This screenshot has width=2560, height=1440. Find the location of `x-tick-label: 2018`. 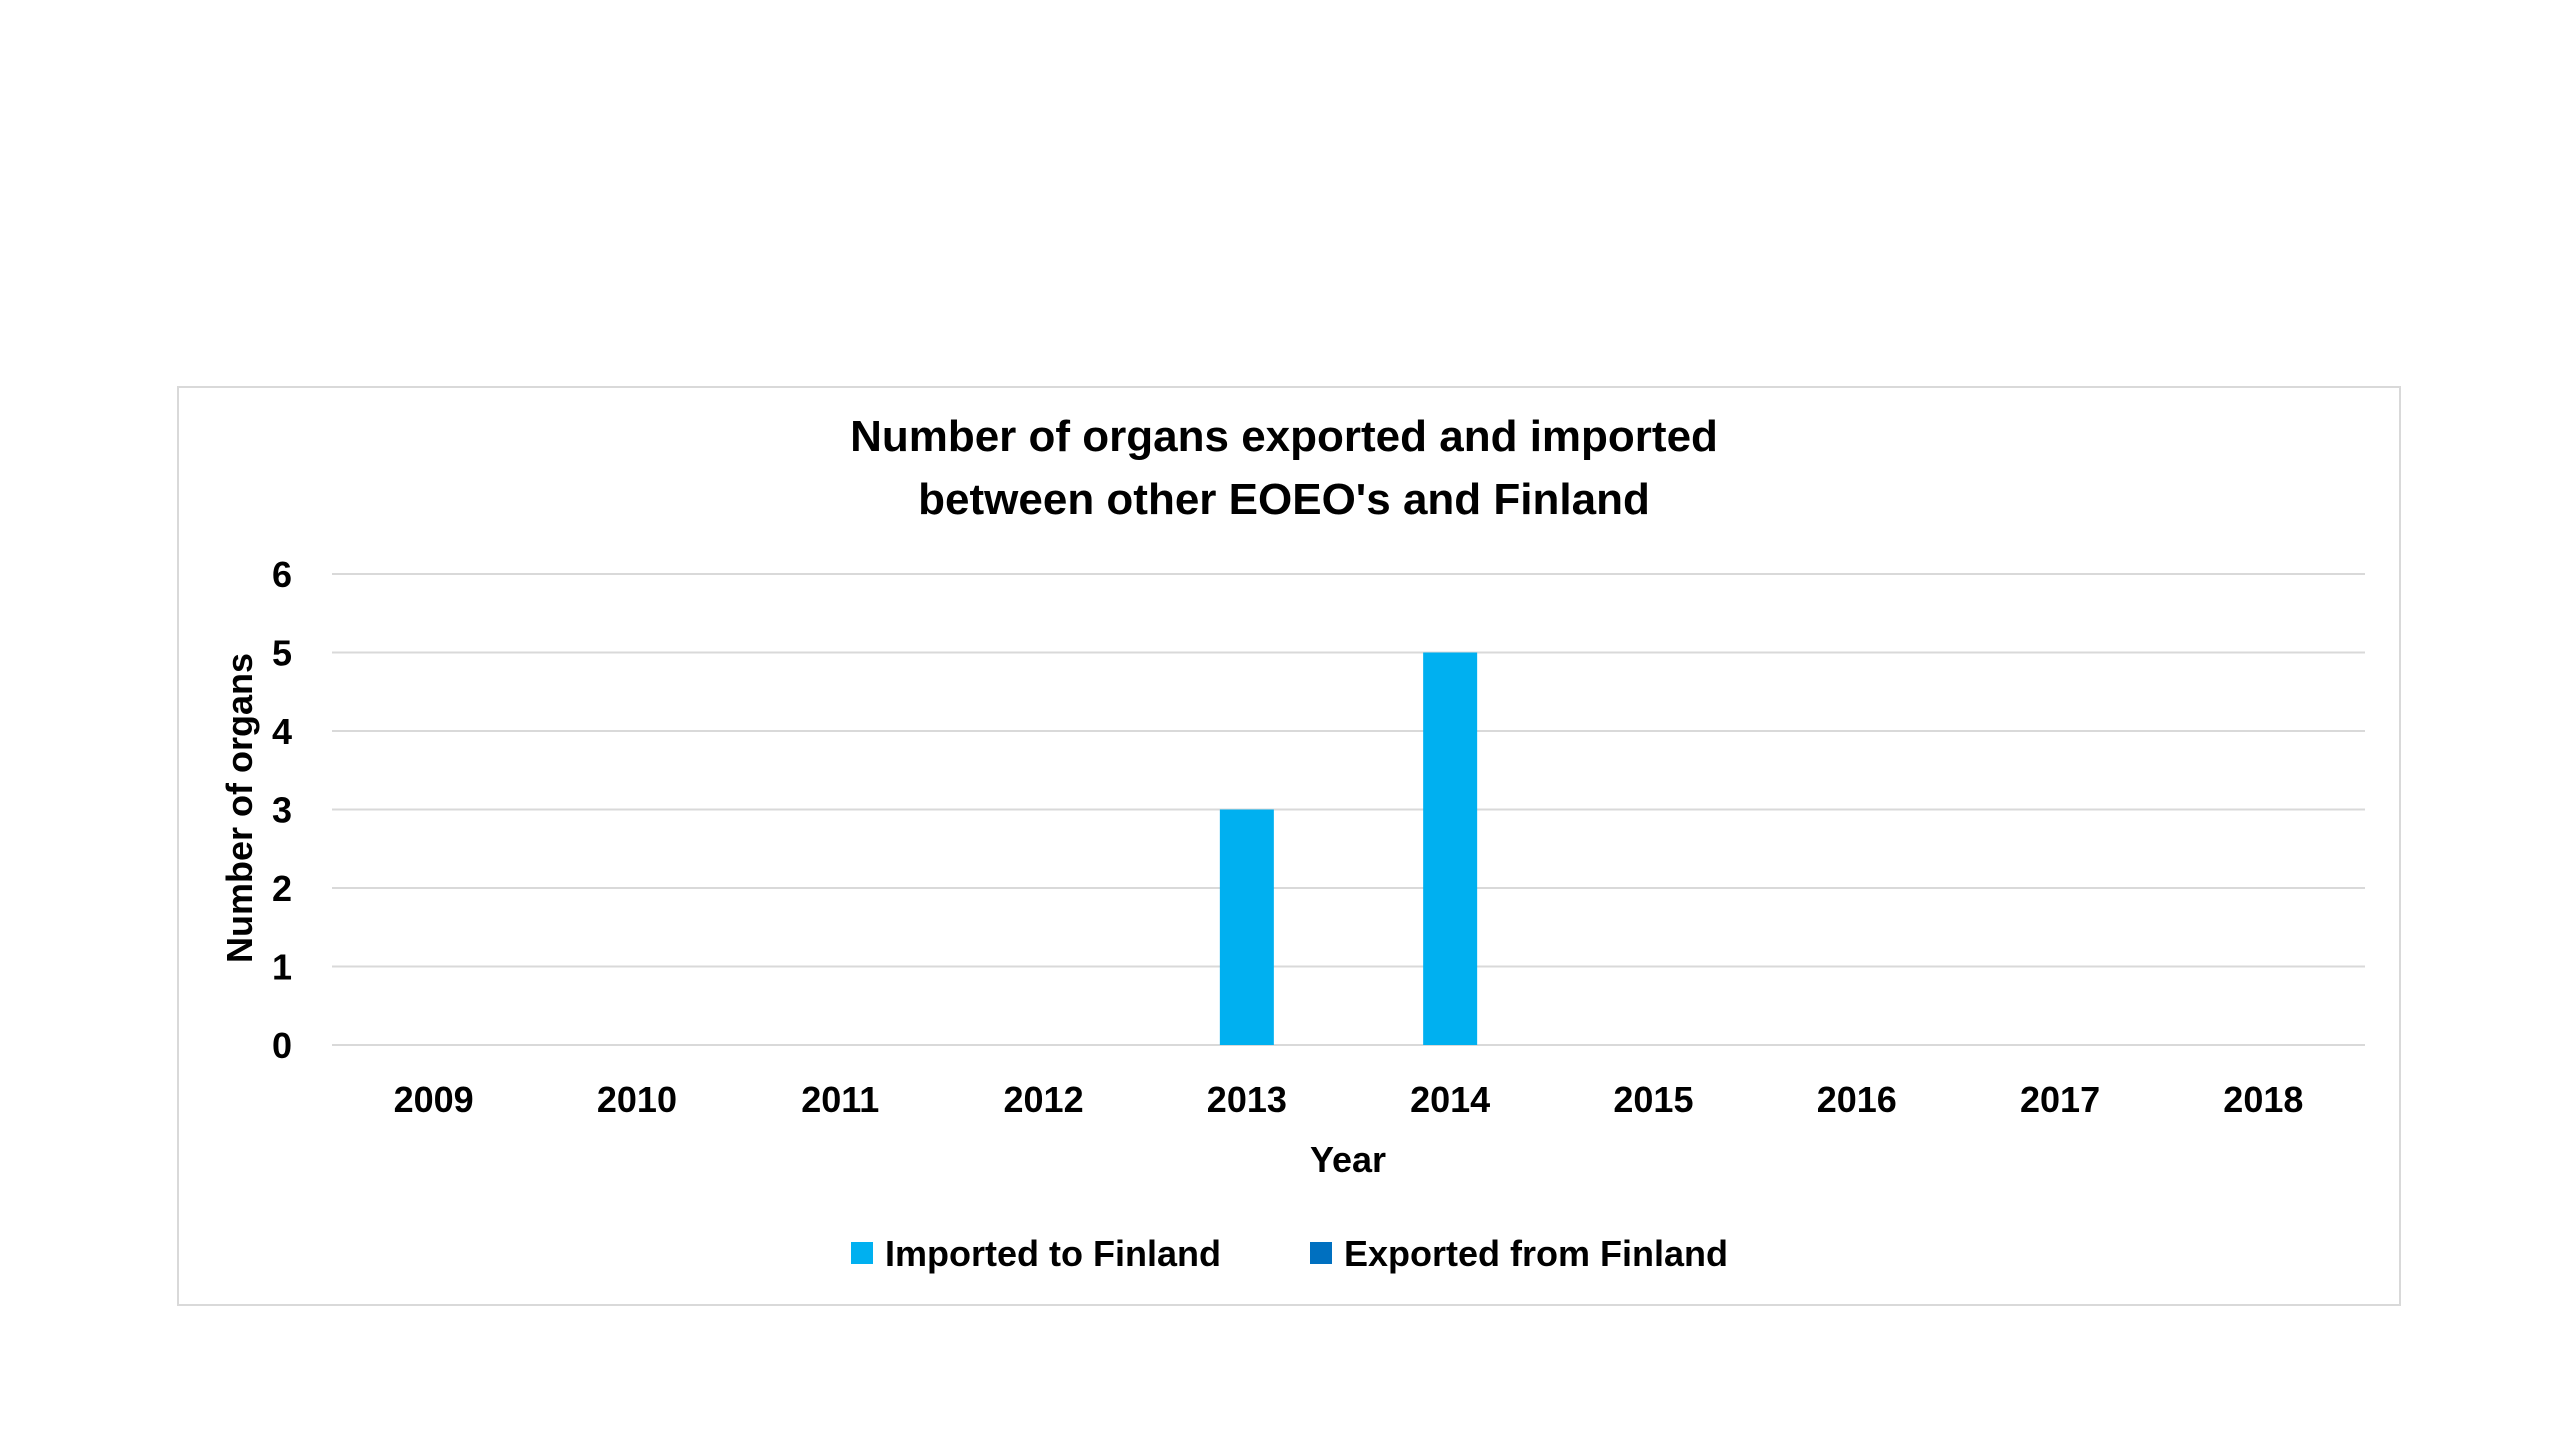

x-tick-label: 2018 is located at coordinates (2263, 1099).